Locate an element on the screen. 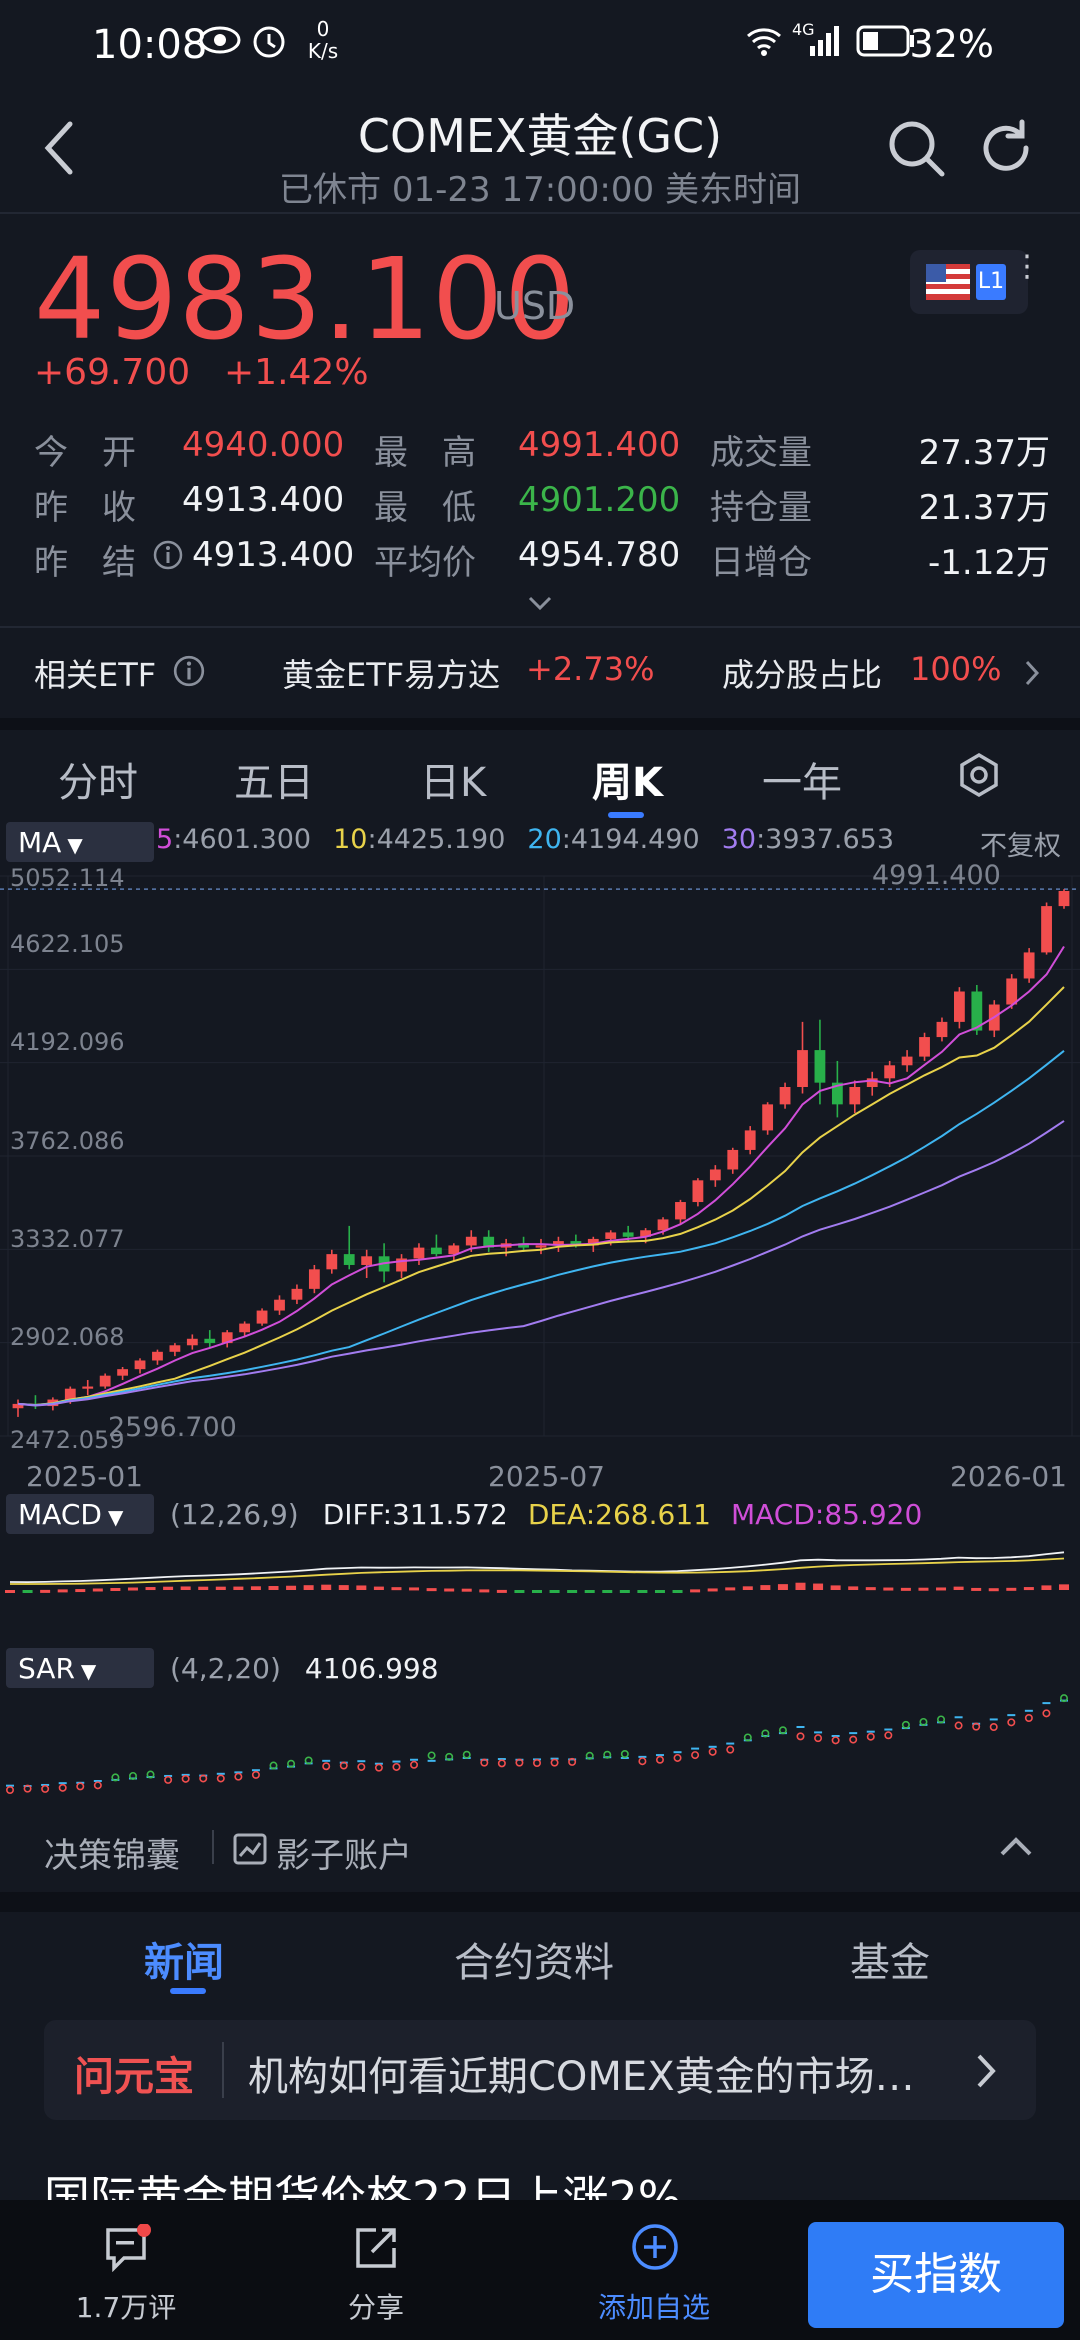 Image resolution: width=1080 pixels, height=2340 pixels. collapse-icon is located at coordinates (1016, 1846).